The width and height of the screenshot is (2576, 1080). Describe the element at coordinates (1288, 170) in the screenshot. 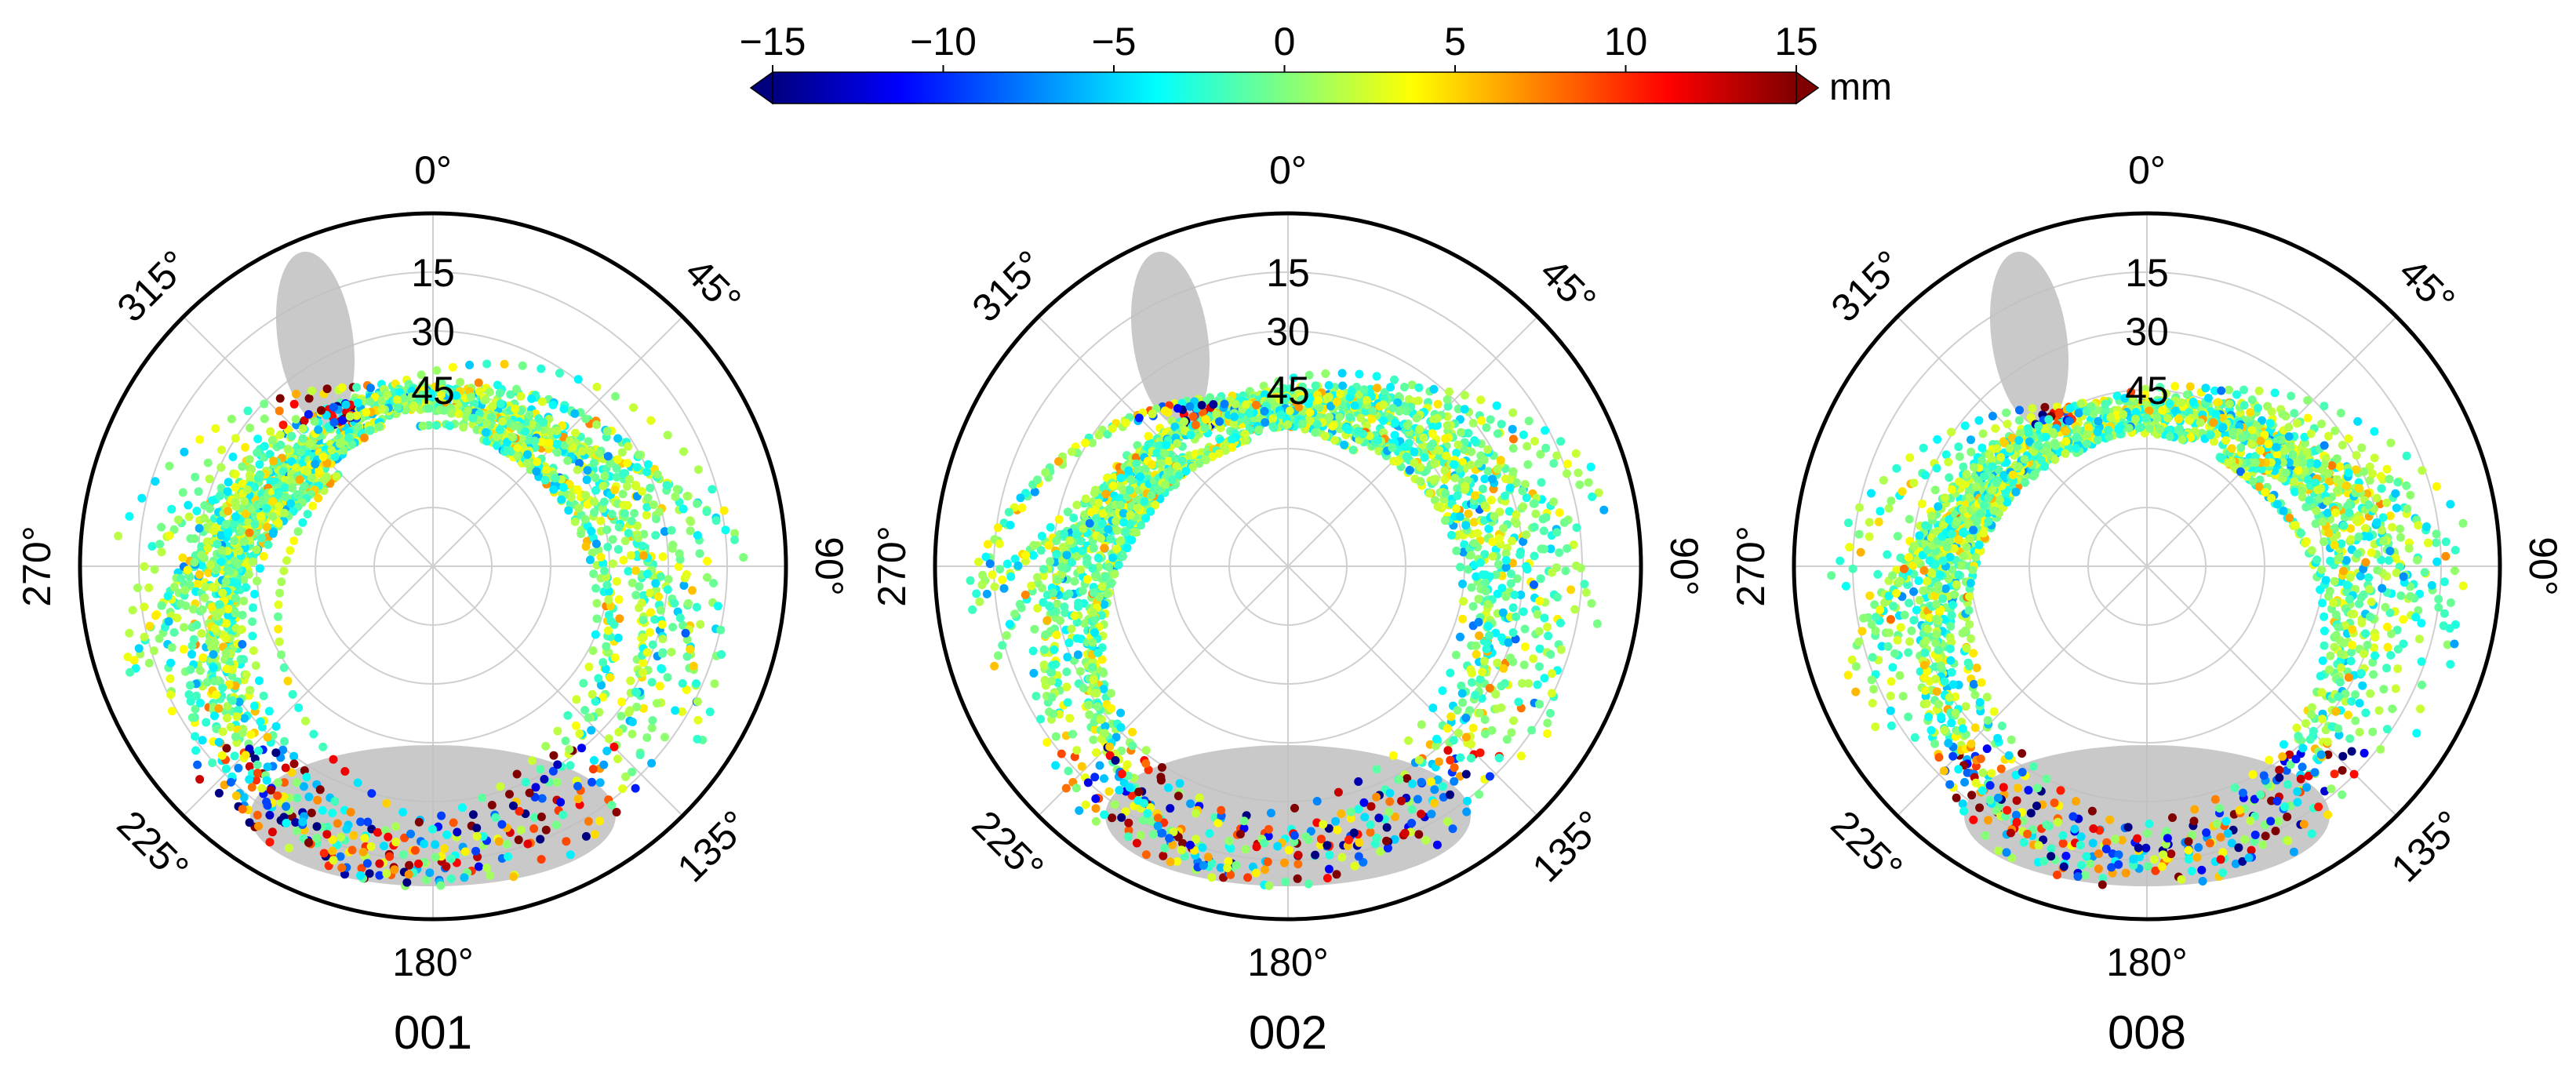

I see `azimuth-label: 0°` at that location.